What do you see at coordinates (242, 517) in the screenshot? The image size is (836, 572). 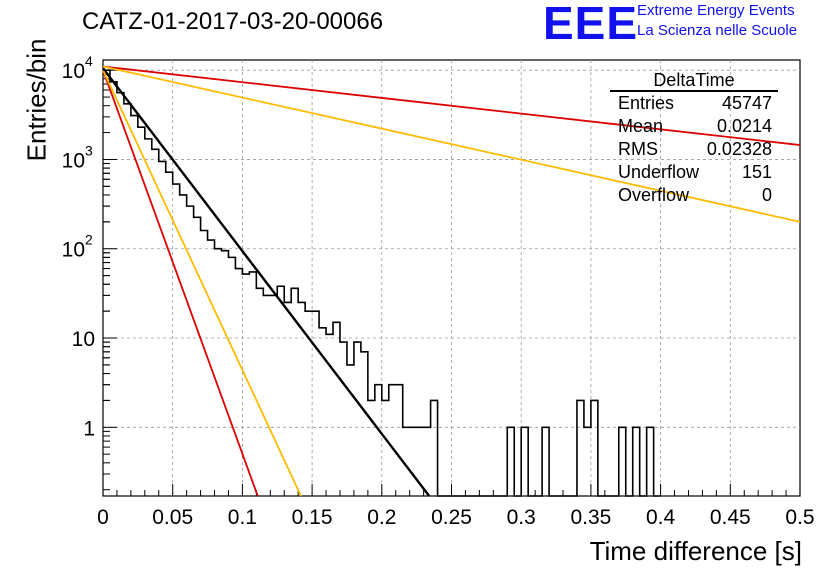 I see `x-tick-label: 0.1` at bounding box center [242, 517].